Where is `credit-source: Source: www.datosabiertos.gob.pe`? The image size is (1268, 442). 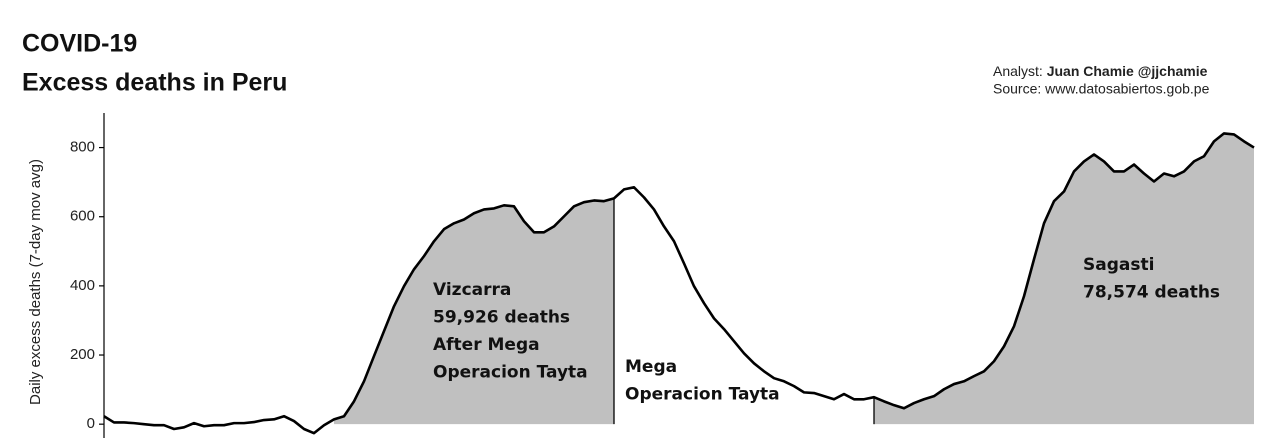 credit-source: Source: www.datosabiertos.gob.pe is located at coordinates (1101, 89).